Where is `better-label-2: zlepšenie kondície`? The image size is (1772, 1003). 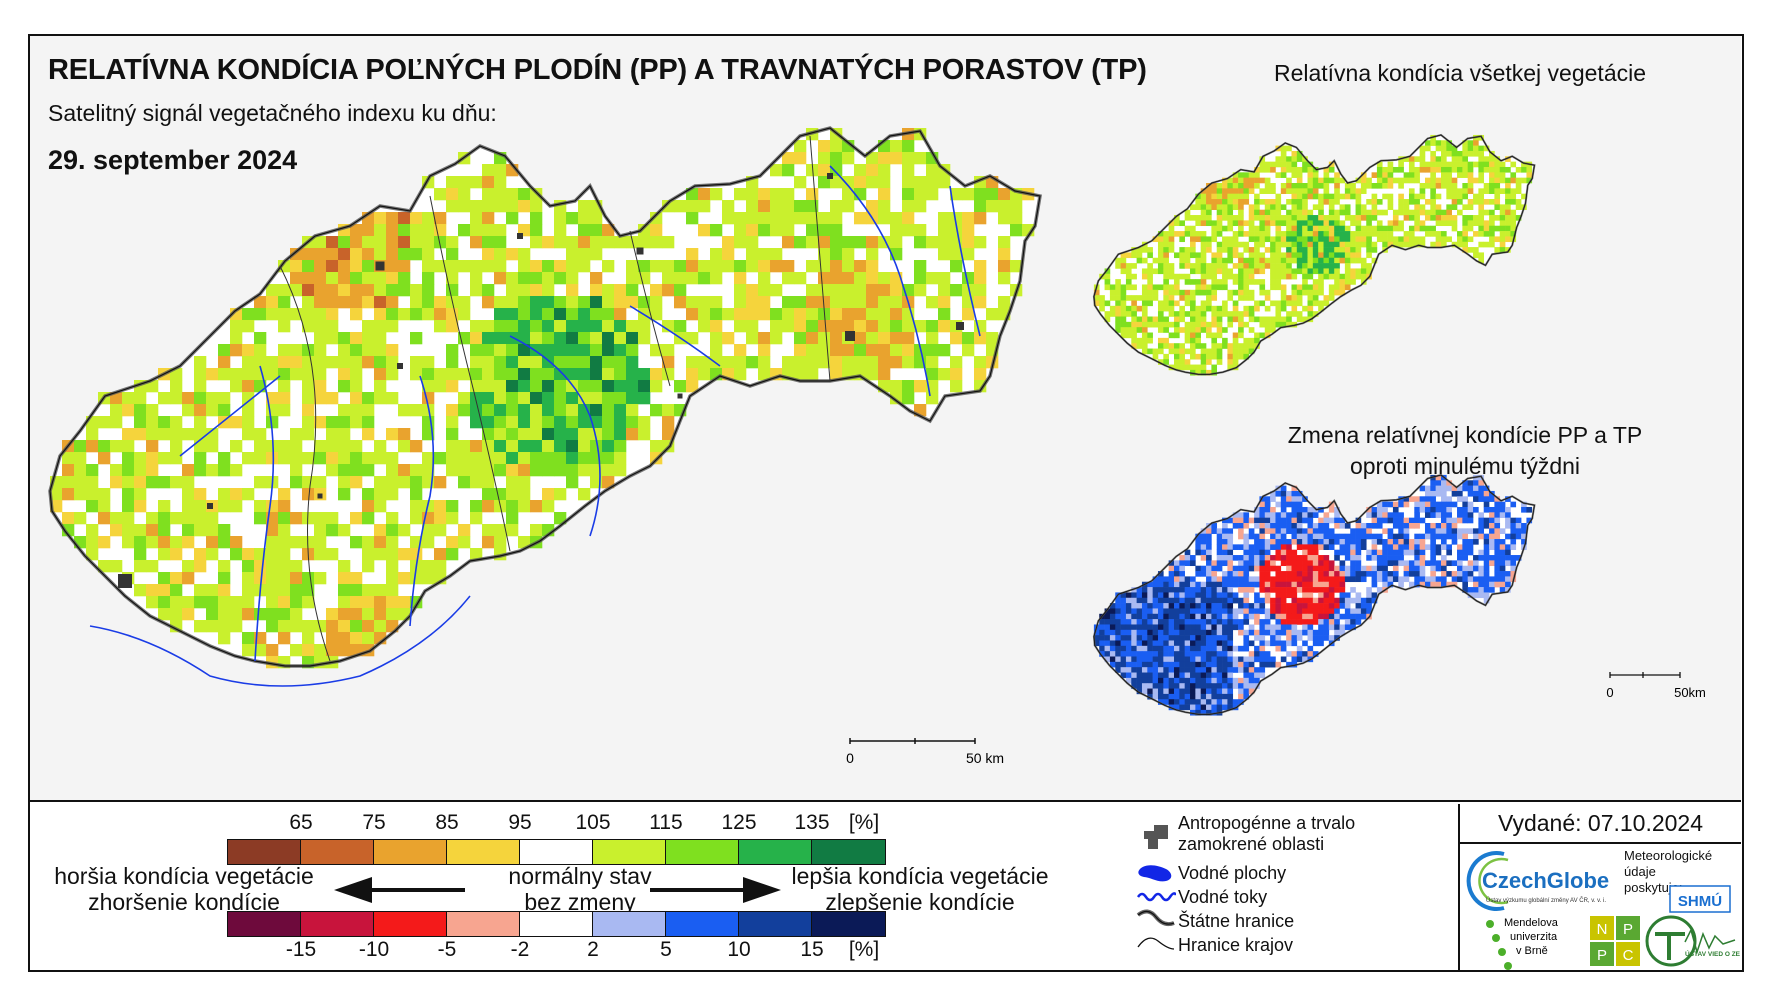 better-label-2: zlepšenie kondície is located at coordinates (920, 902).